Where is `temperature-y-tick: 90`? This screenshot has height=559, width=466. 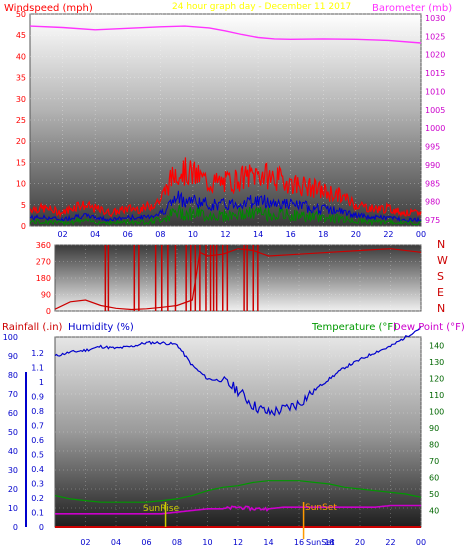
temperature-y-tick: 90 is located at coordinates (434, 428).